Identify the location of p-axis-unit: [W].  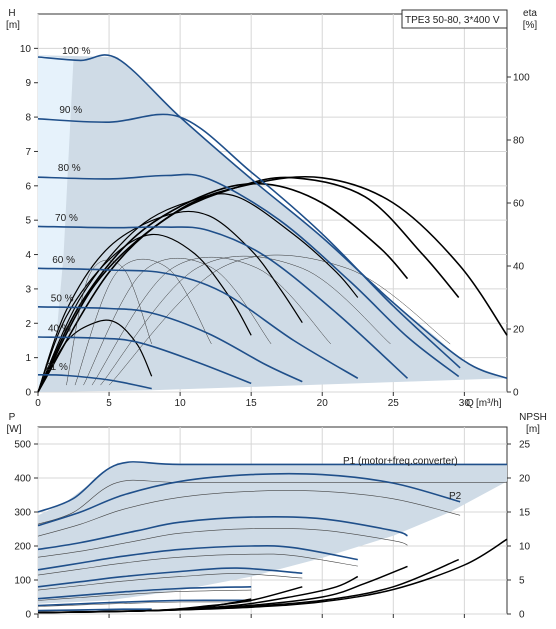
(14, 429).